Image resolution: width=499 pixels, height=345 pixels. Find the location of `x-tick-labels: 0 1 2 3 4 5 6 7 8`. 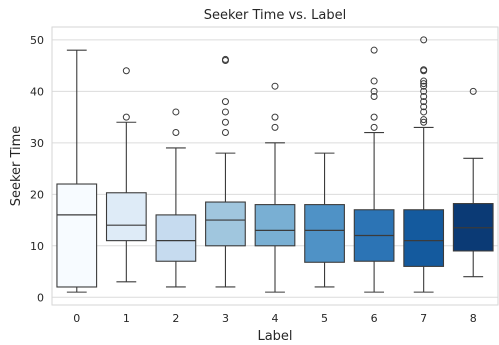

x-tick-labels: 0 1 2 3 4 5 6 7 8 is located at coordinates (274, 318).